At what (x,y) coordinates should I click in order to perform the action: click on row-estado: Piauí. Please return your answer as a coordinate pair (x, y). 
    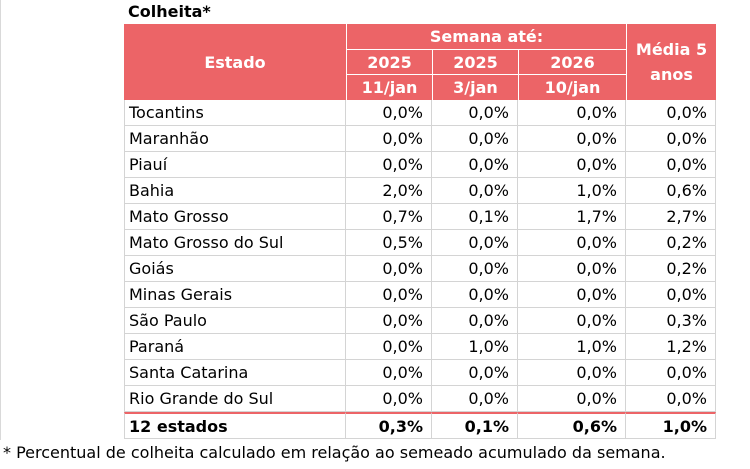
    Looking at the image, I should click on (235, 165).